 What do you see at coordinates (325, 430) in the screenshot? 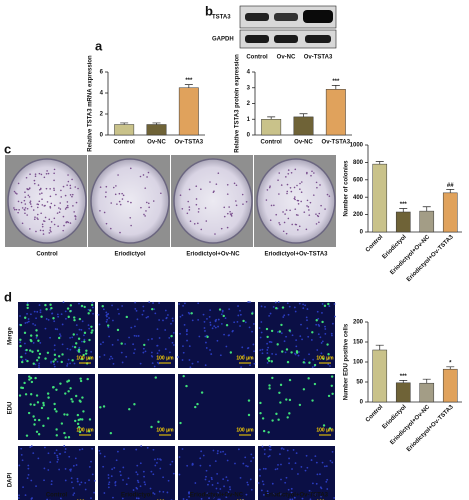
I see `scale-label: 100 μm` at bounding box center [325, 430].